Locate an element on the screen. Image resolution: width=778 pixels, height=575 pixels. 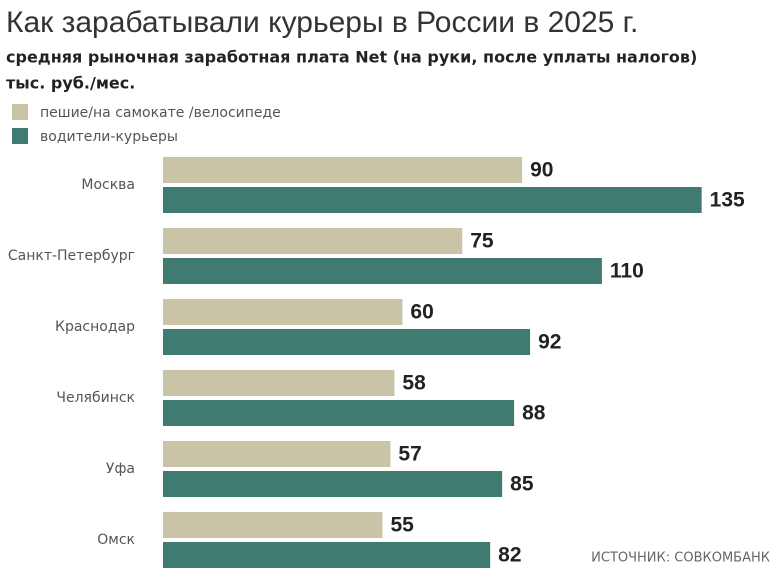
category-label: Краснодар is located at coordinates (95, 327).